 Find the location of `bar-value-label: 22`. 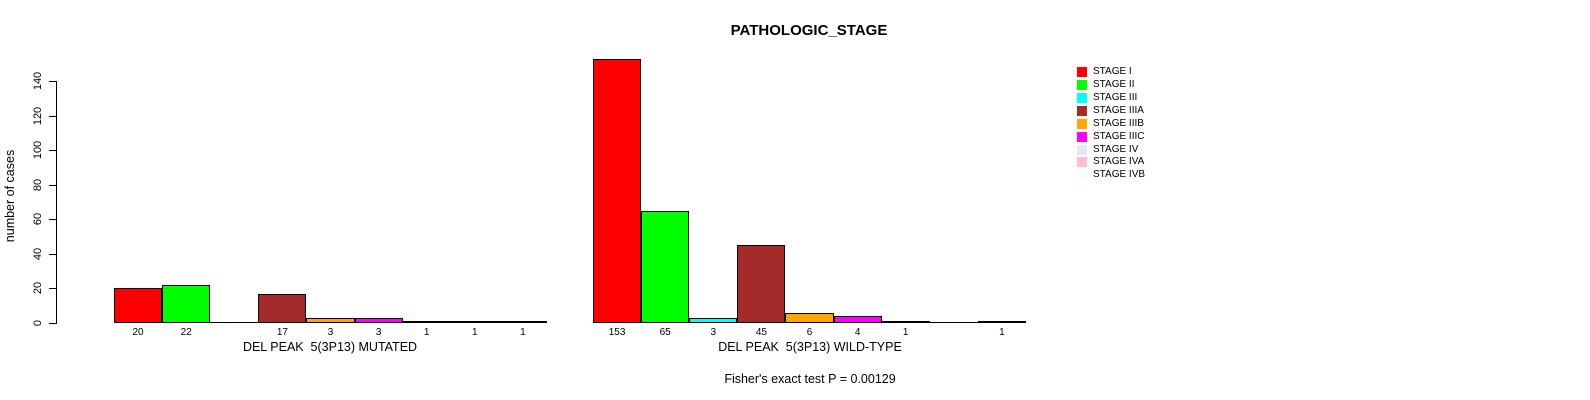

bar-value-label: 22 is located at coordinates (186, 332).